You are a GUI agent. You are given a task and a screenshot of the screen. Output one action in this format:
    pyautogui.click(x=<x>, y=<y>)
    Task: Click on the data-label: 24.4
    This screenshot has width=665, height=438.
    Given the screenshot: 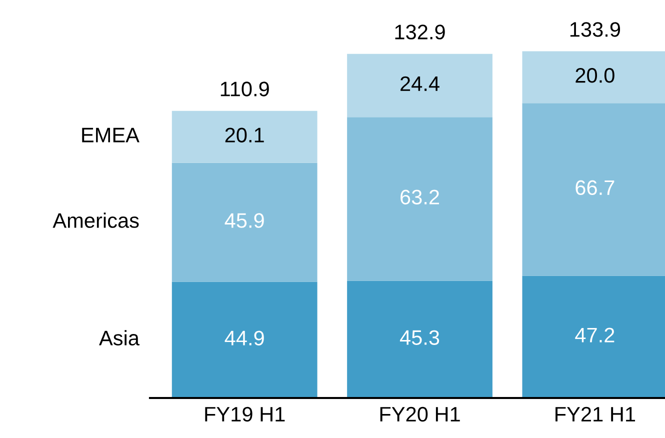 What is the action you would take?
    pyautogui.click(x=420, y=83)
    